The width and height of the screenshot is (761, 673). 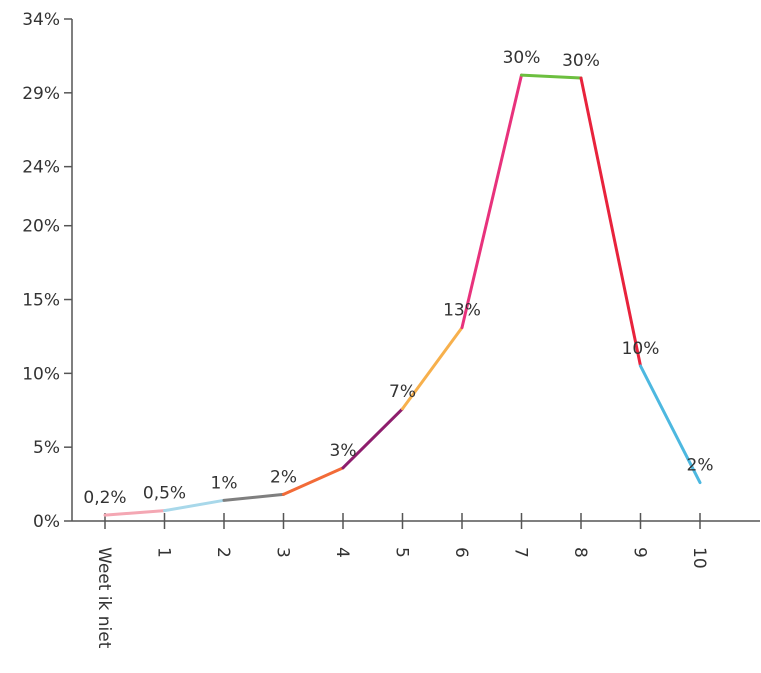 I want to click on data-label: 13%, so click(x=462, y=311).